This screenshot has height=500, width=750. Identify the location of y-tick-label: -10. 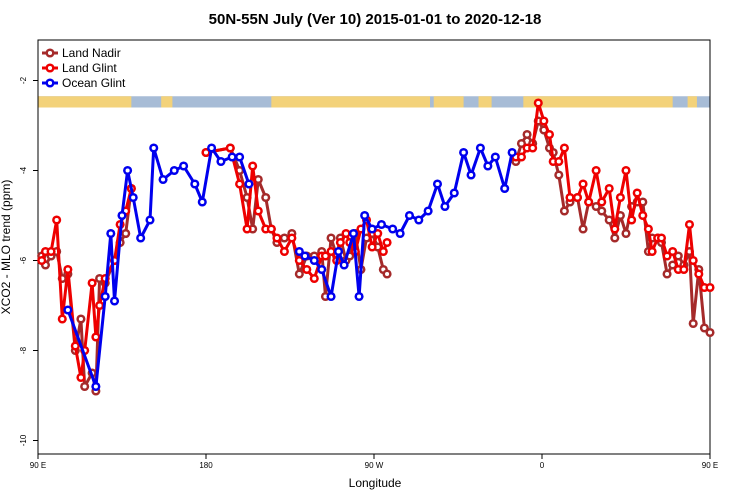
(23, 440).